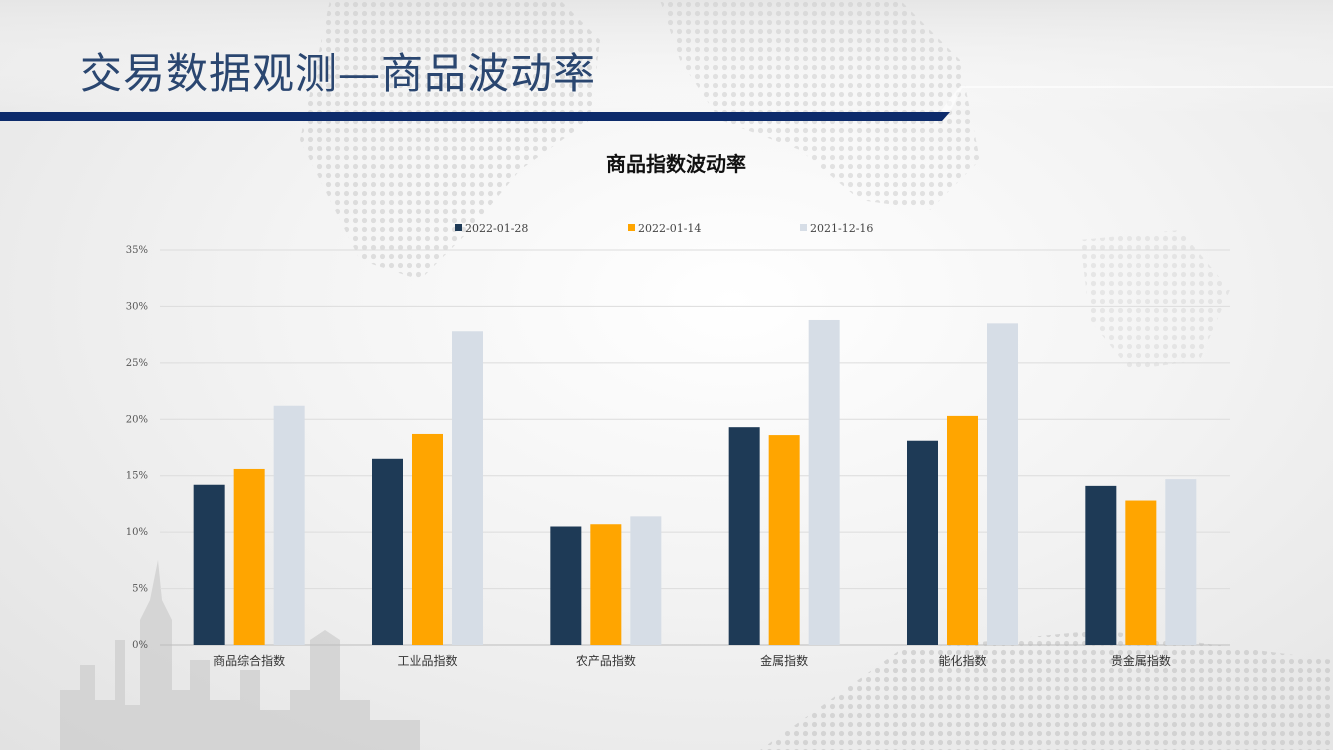  What do you see at coordinates (676, 164) in the screenshot?
I see `chart-title: 商品指数波动率` at bounding box center [676, 164].